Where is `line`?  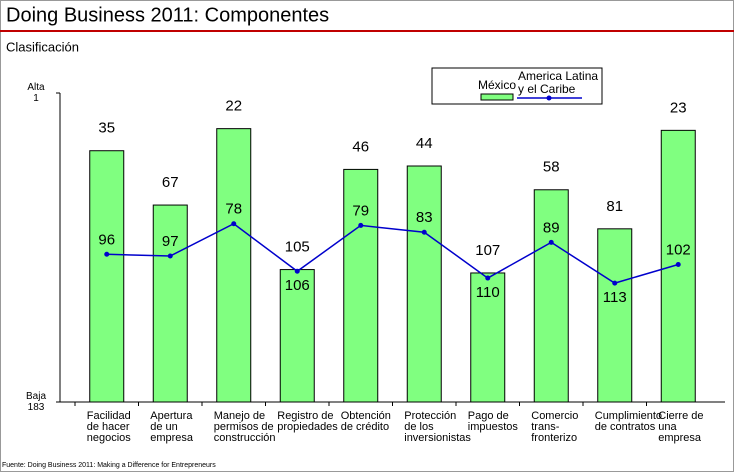 line is located at coordinates (392, 253).